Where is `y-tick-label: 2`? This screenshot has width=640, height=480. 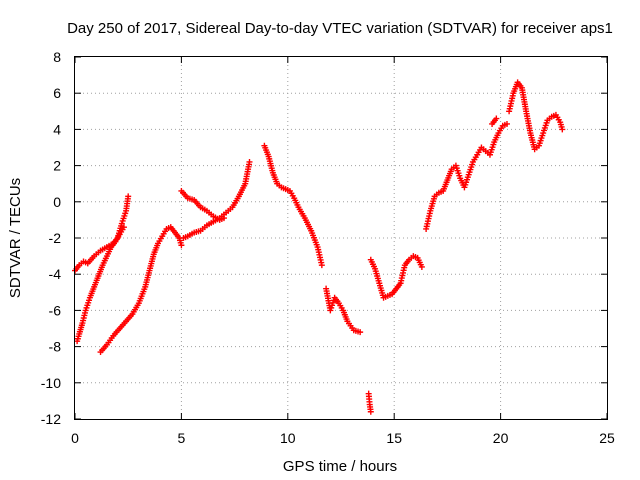
y-tick-label: 2 is located at coordinates (57, 166).